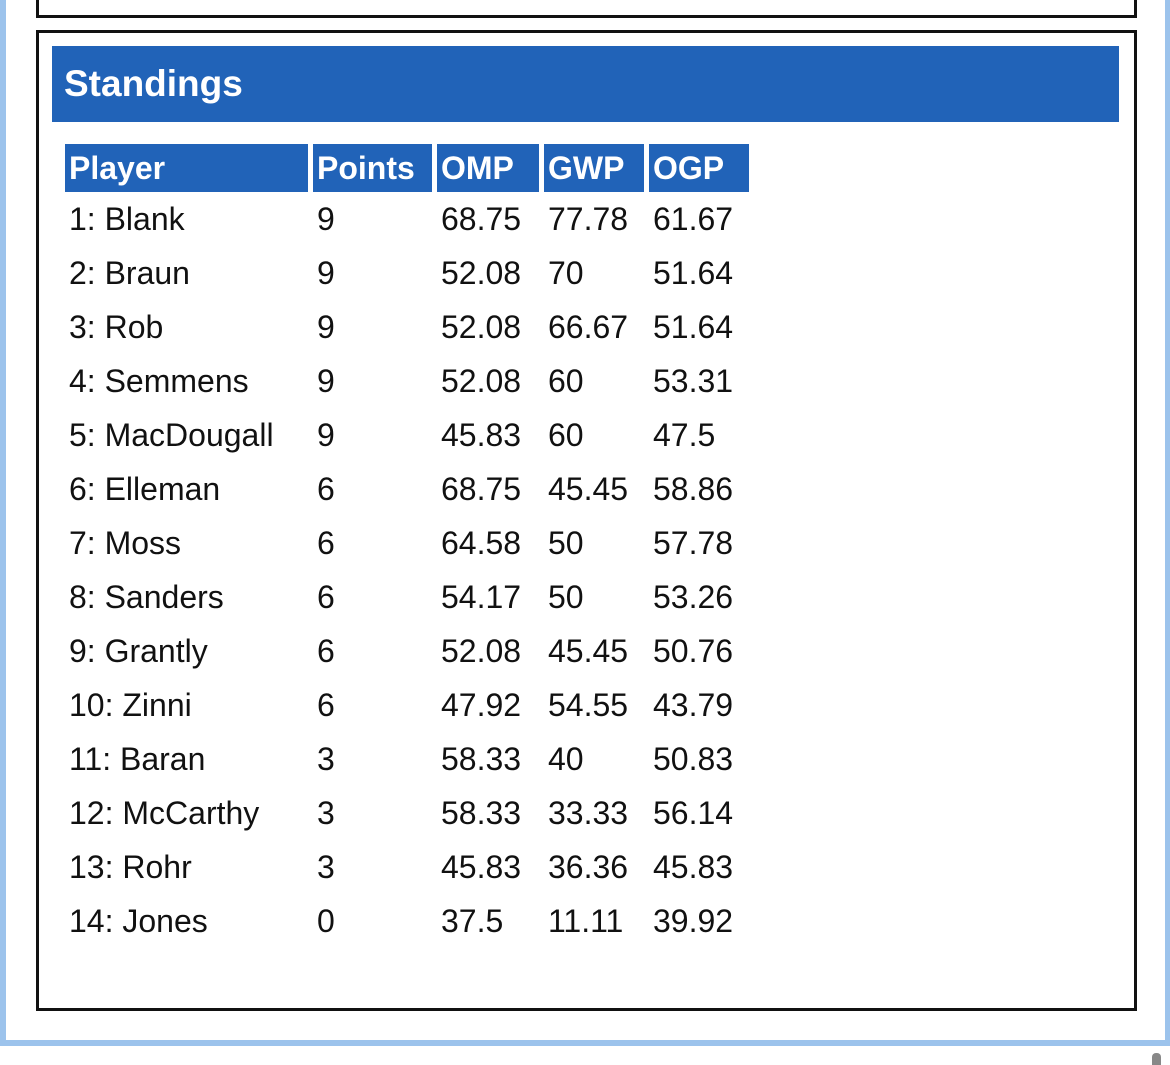  Describe the element at coordinates (130, 867) in the screenshot. I see `cell-player: 13: Rohr` at that location.